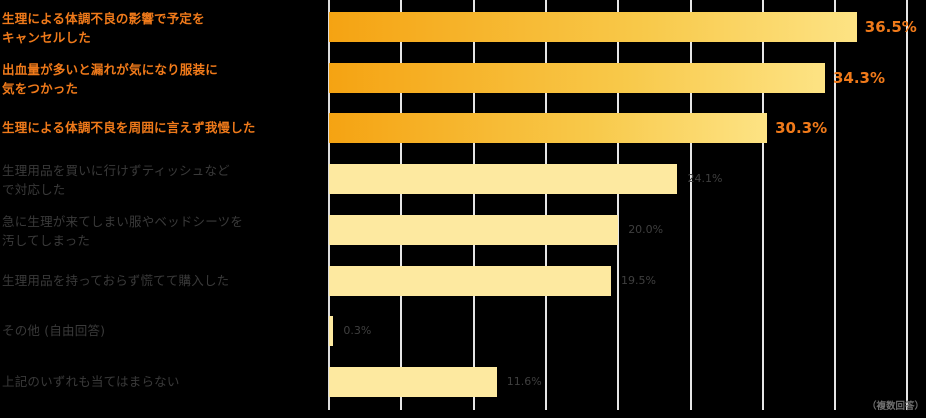 The image size is (926, 418). I want to click on multiple-answers-note: （複数回答）, so click(895, 406).